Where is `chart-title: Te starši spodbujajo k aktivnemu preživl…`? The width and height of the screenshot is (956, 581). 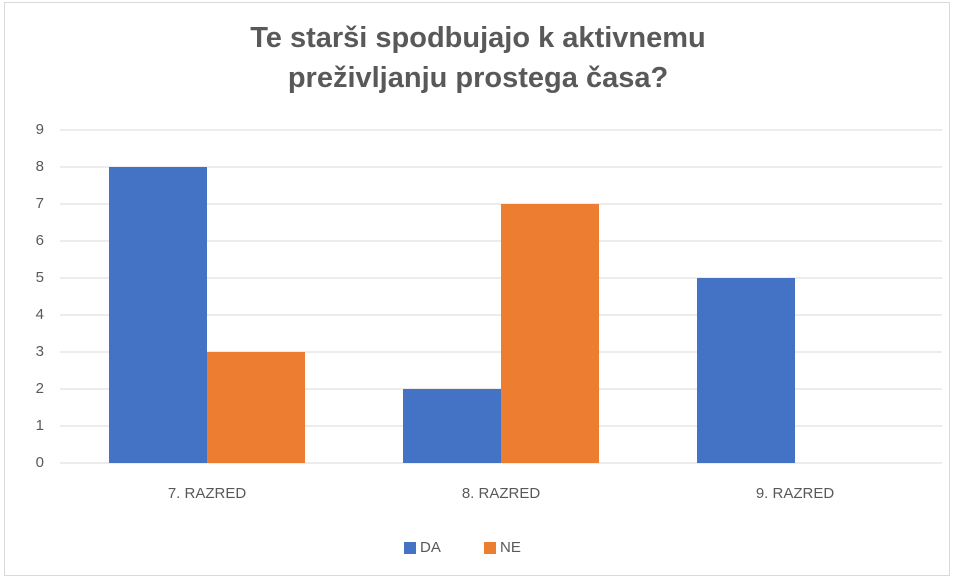
chart-title: Te starši spodbujajo k aktivnemu preživl… is located at coordinates (478, 58).